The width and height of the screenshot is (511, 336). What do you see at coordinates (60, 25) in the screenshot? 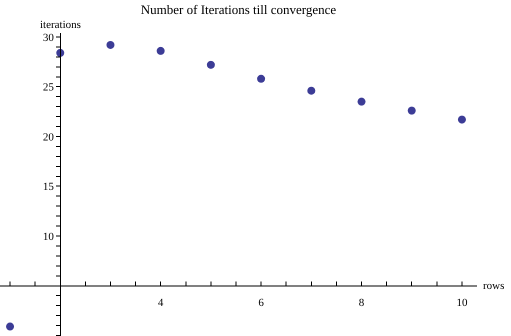
I see `y-axis-title: iterations` at bounding box center [60, 25].